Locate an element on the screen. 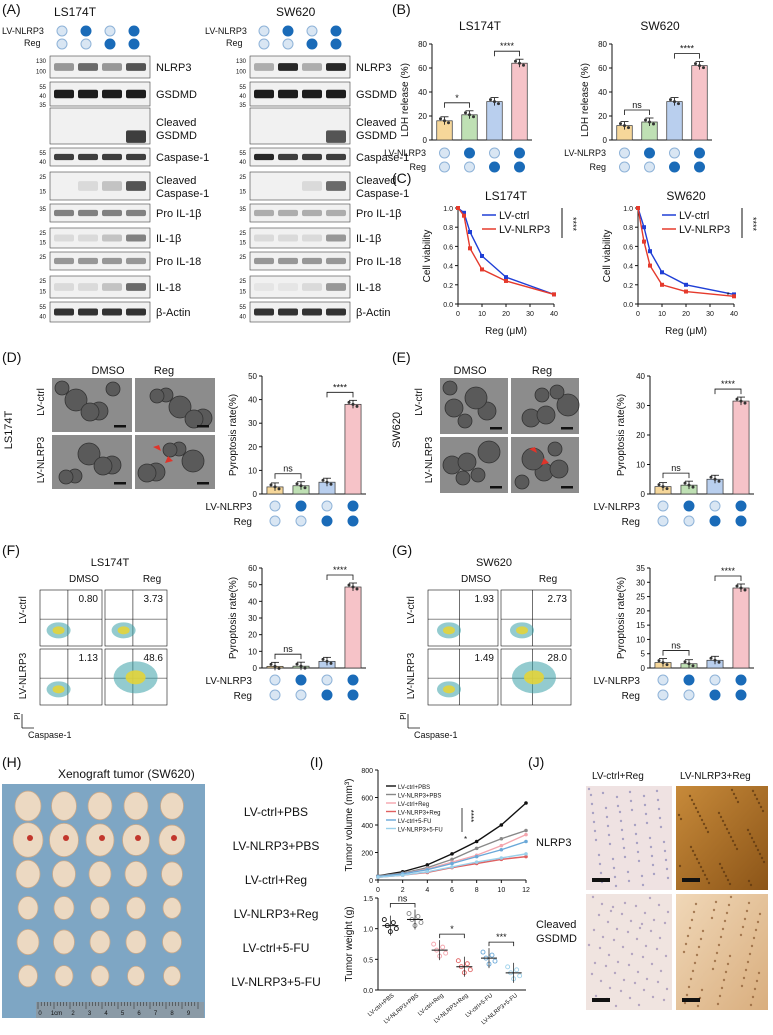 This screenshot has width=773, height=1035. y-tick-label: 20 is located at coordinates (422, 116).